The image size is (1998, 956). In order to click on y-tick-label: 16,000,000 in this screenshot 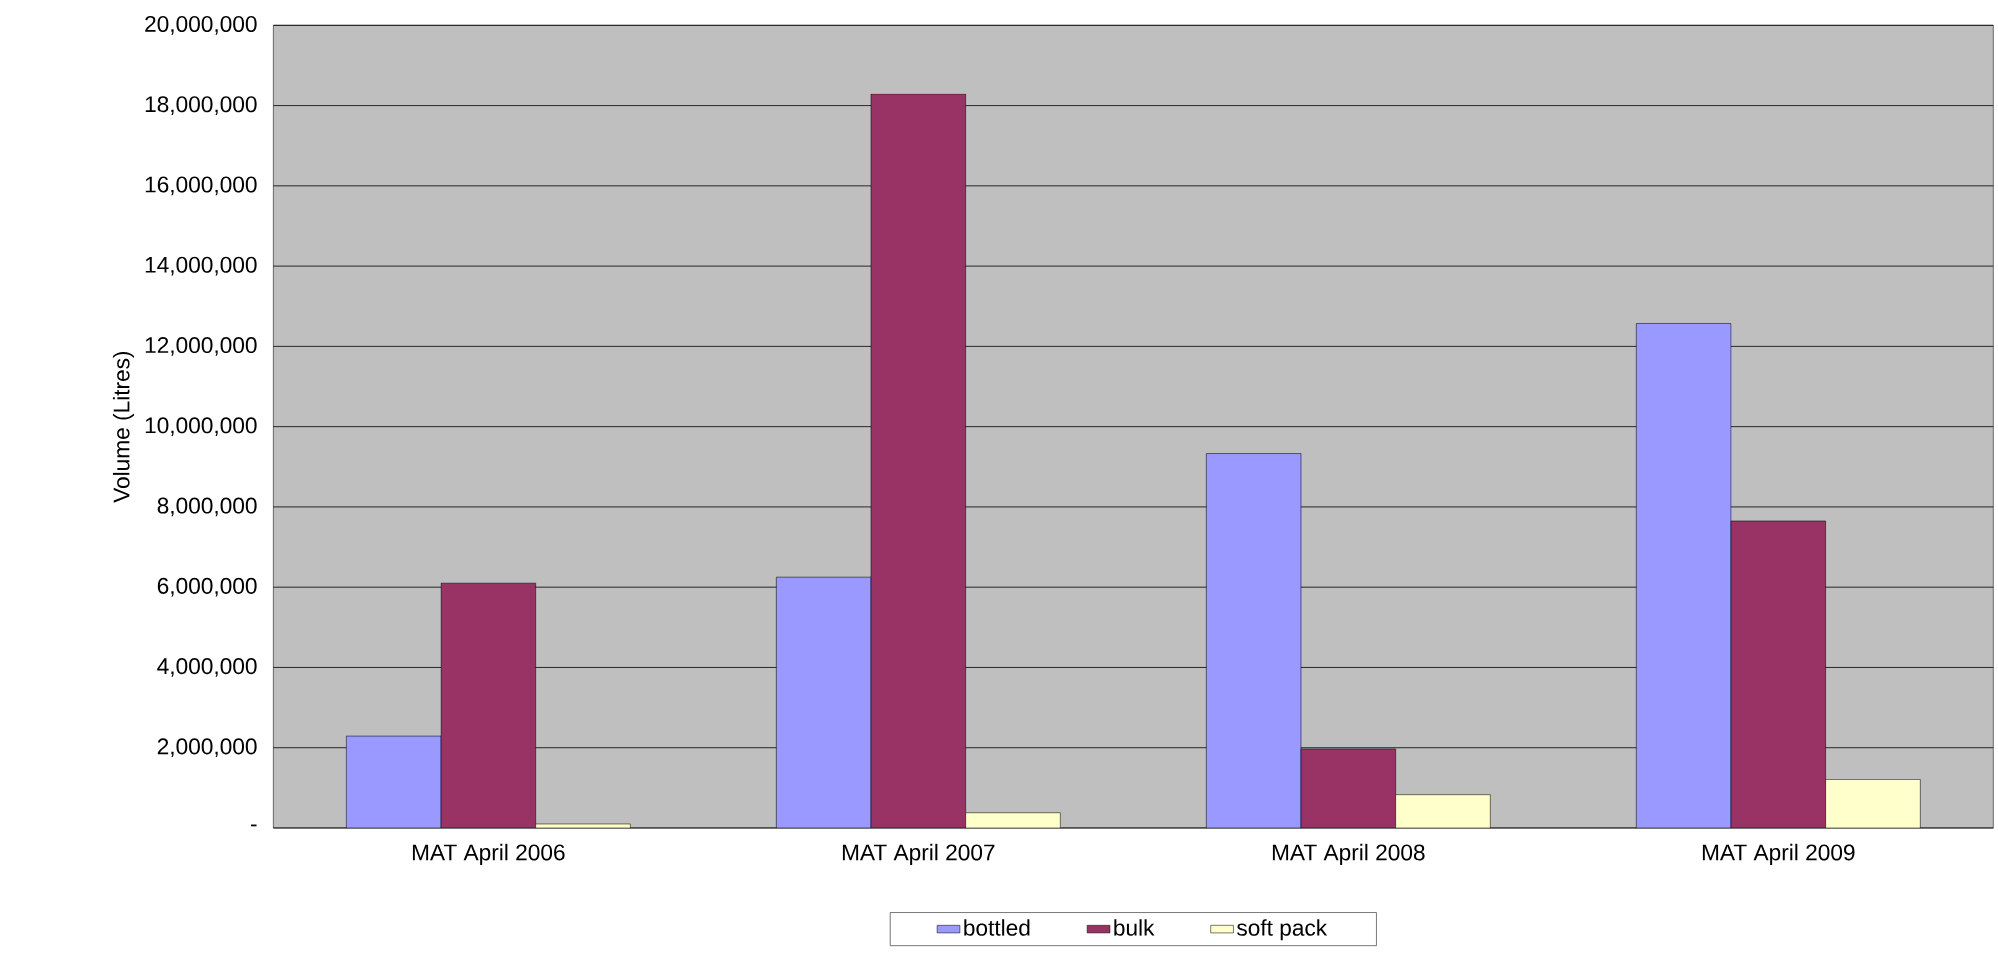, I will do `click(201, 186)`.